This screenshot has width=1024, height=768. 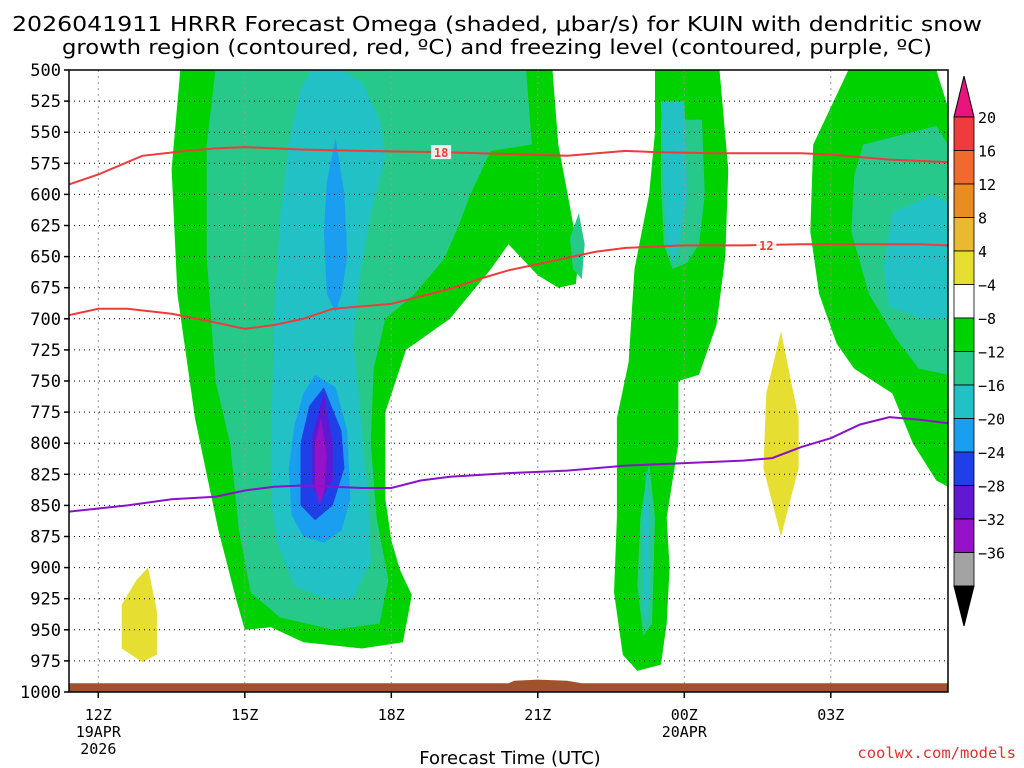 What do you see at coordinates (982, 219) in the screenshot?
I see `colorbar-label-3: 8` at bounding box center [982, 219].